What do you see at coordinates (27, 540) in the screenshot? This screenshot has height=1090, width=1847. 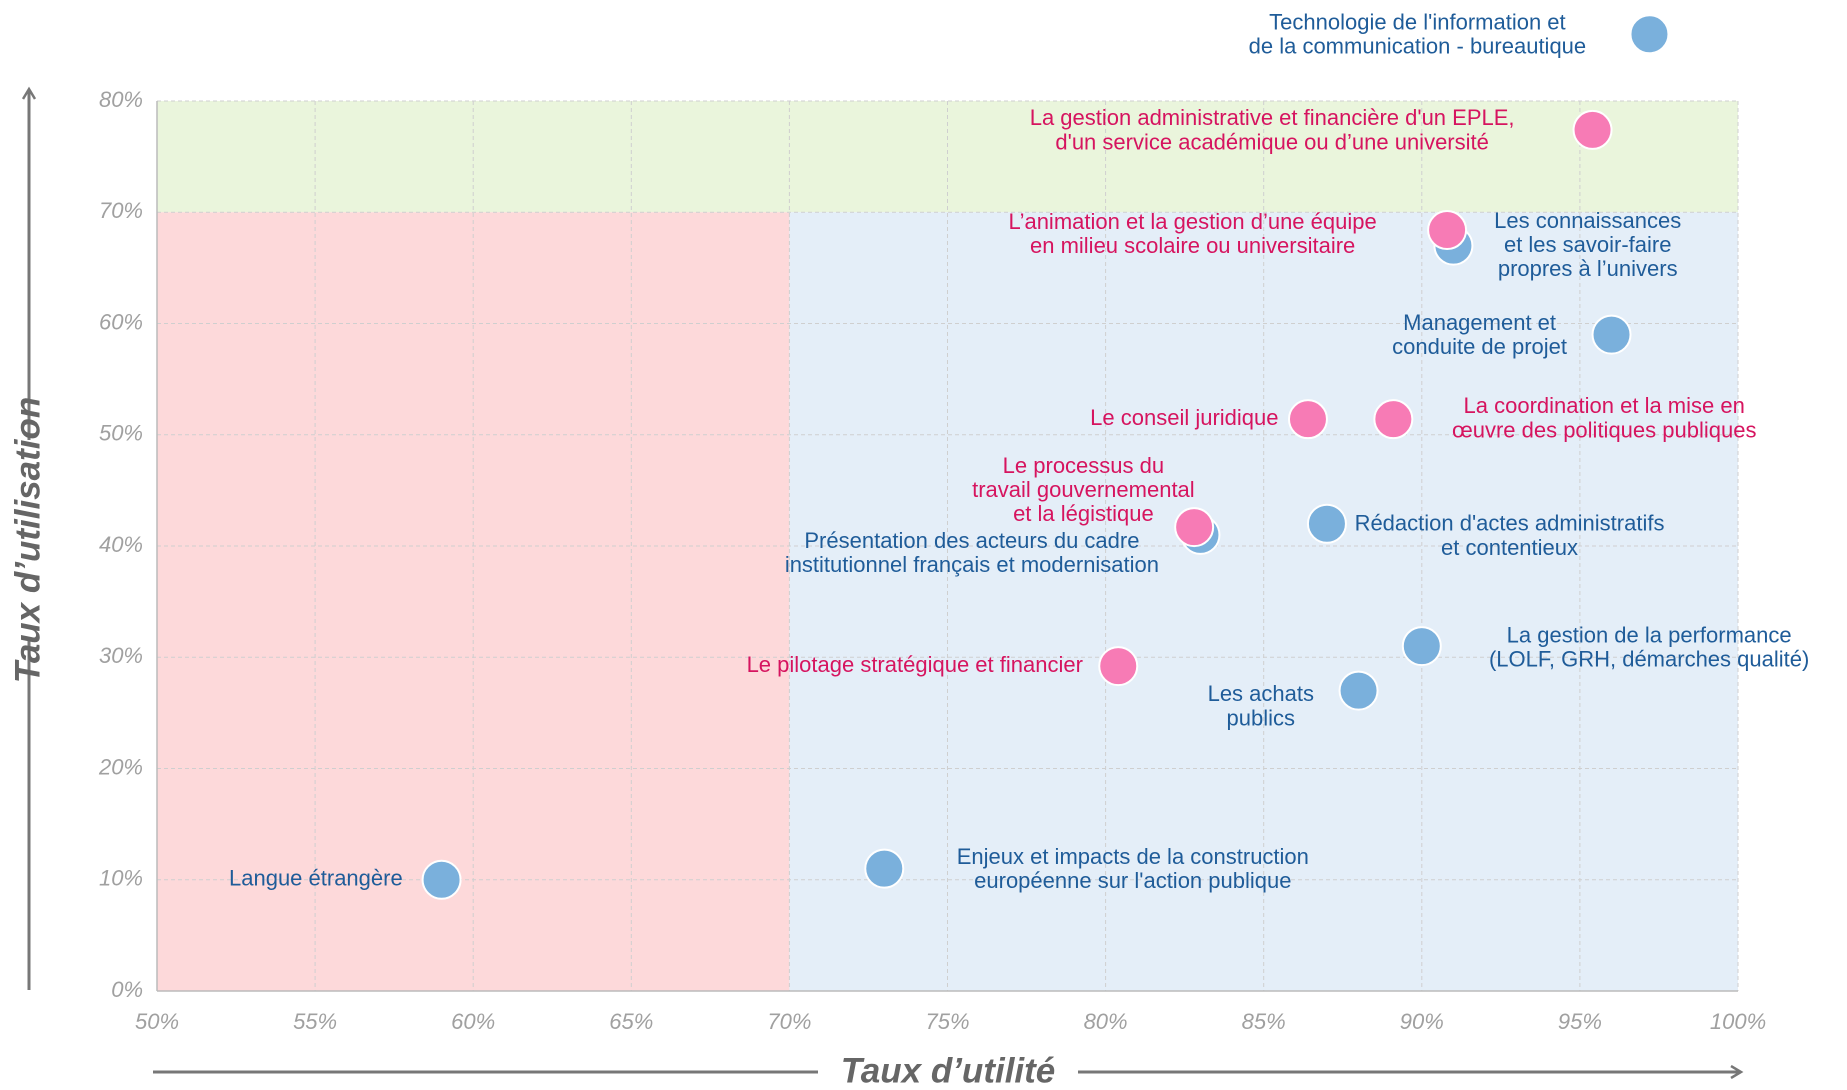 I see `y-axis-label: Taux d’utilisation` at bounding box center [27, 540].